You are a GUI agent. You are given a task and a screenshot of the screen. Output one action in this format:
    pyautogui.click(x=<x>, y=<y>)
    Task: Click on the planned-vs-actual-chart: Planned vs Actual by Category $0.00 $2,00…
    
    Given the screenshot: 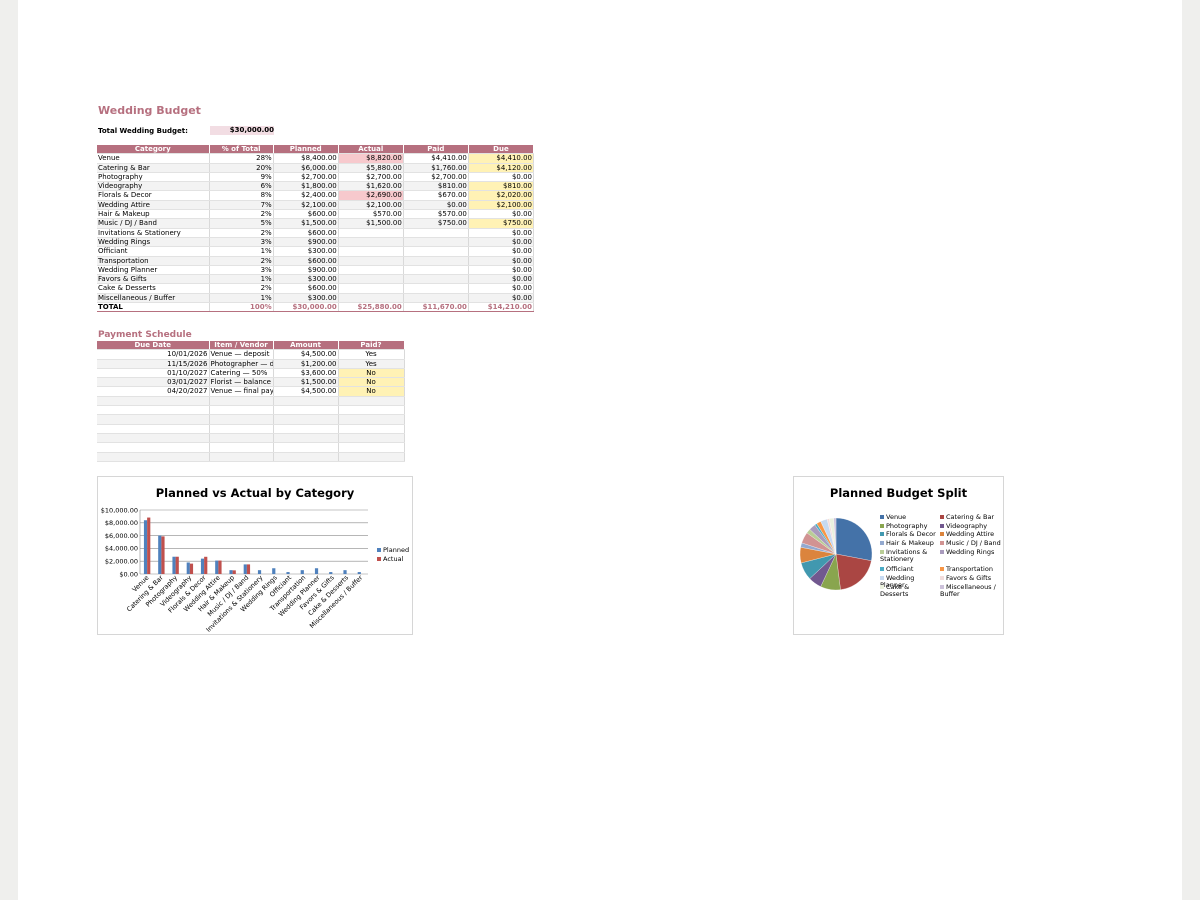 What is the action you would take?
    pyautogui.click(x=255, y=555)
    